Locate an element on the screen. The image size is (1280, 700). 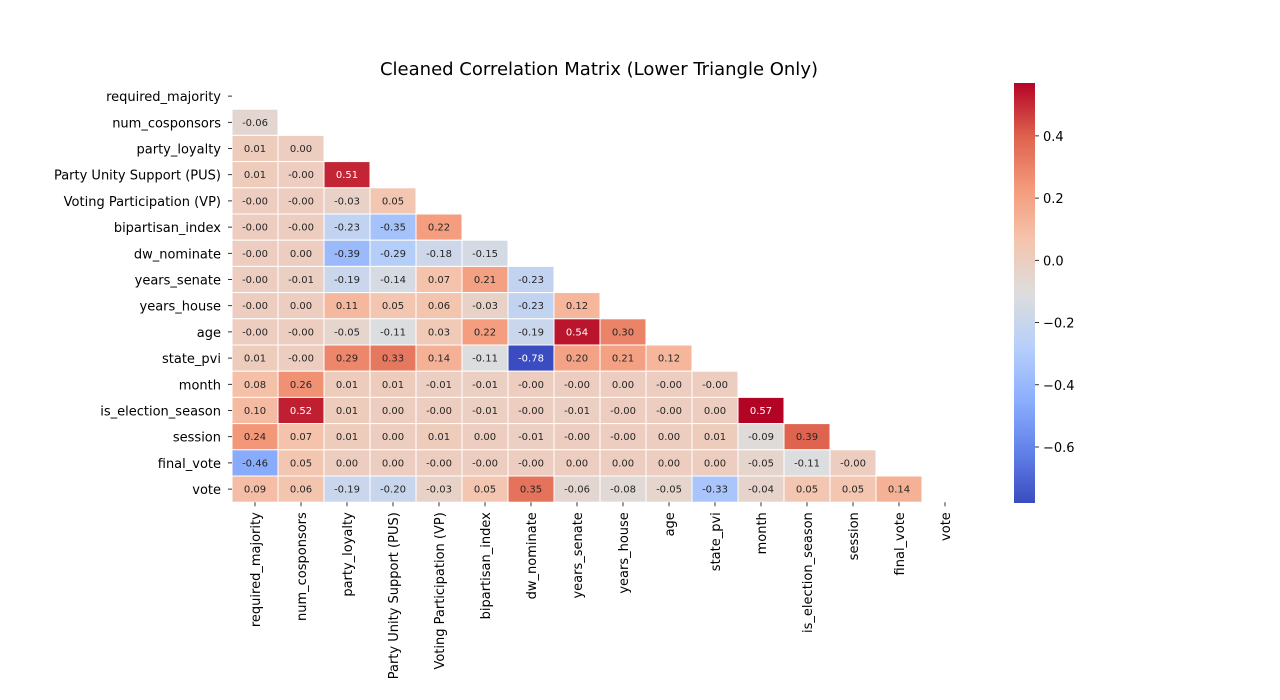
y-tick-label: state_pvi is located at coordinates (191, 359).